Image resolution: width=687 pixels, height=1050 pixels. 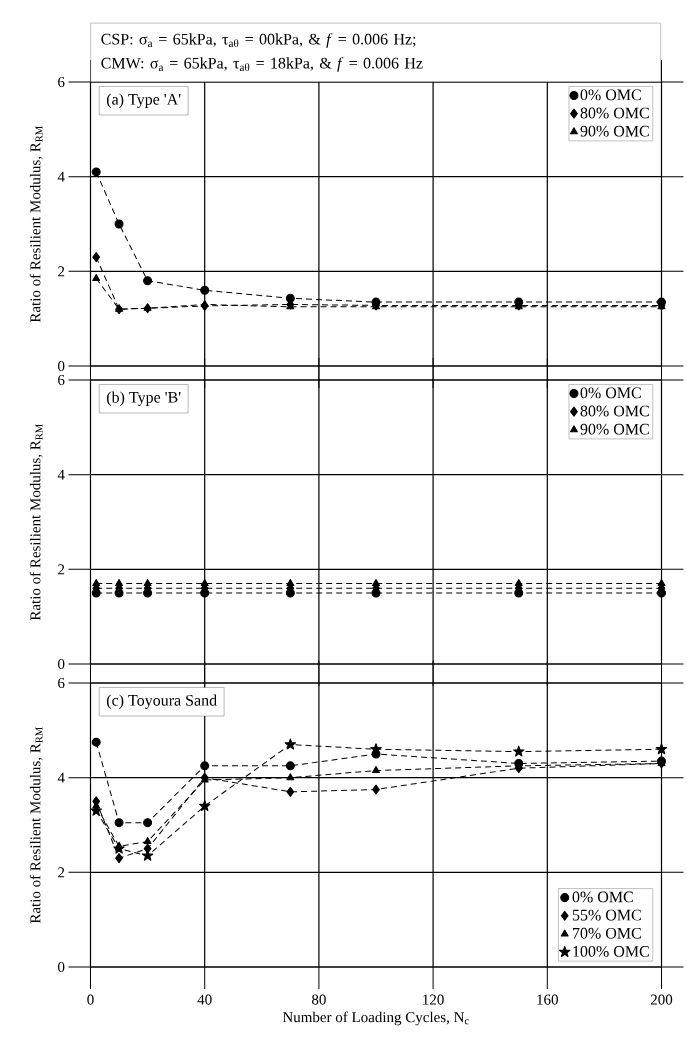 What do you see at coordinates (607, 933) in the screenshot?
I see `legend-label: 70% OMC` at bounding box center [607, 933].